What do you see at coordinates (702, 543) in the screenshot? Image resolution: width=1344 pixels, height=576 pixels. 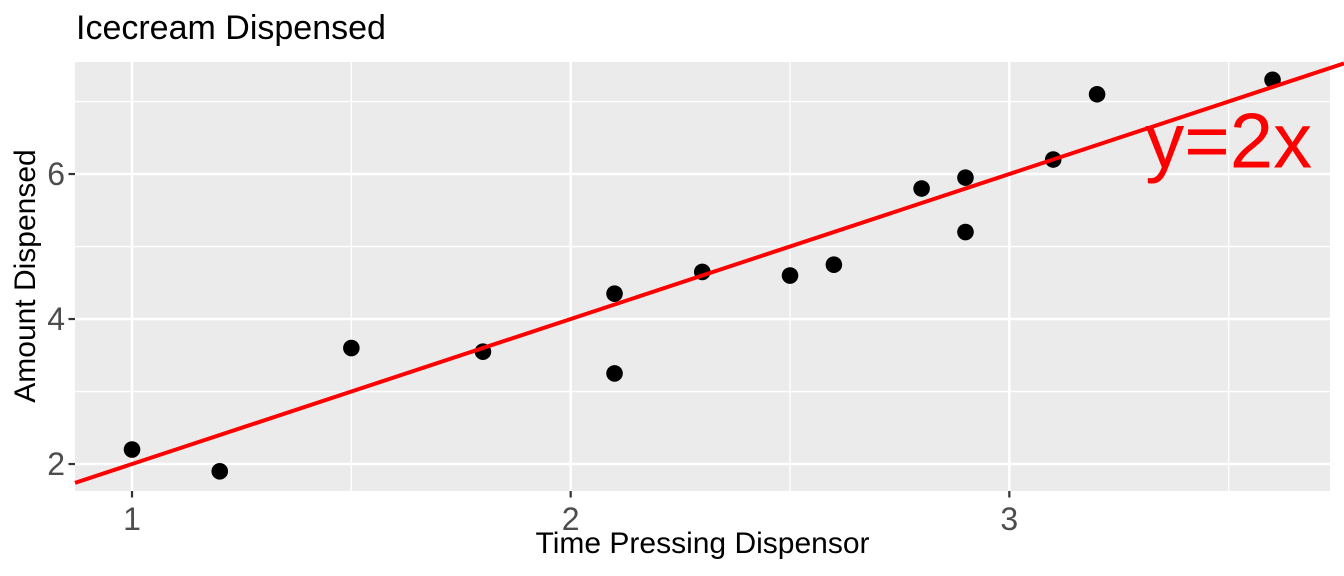 I see `x-axis-title: Time Pressing Dispensor` at bounding box center [702, 543].